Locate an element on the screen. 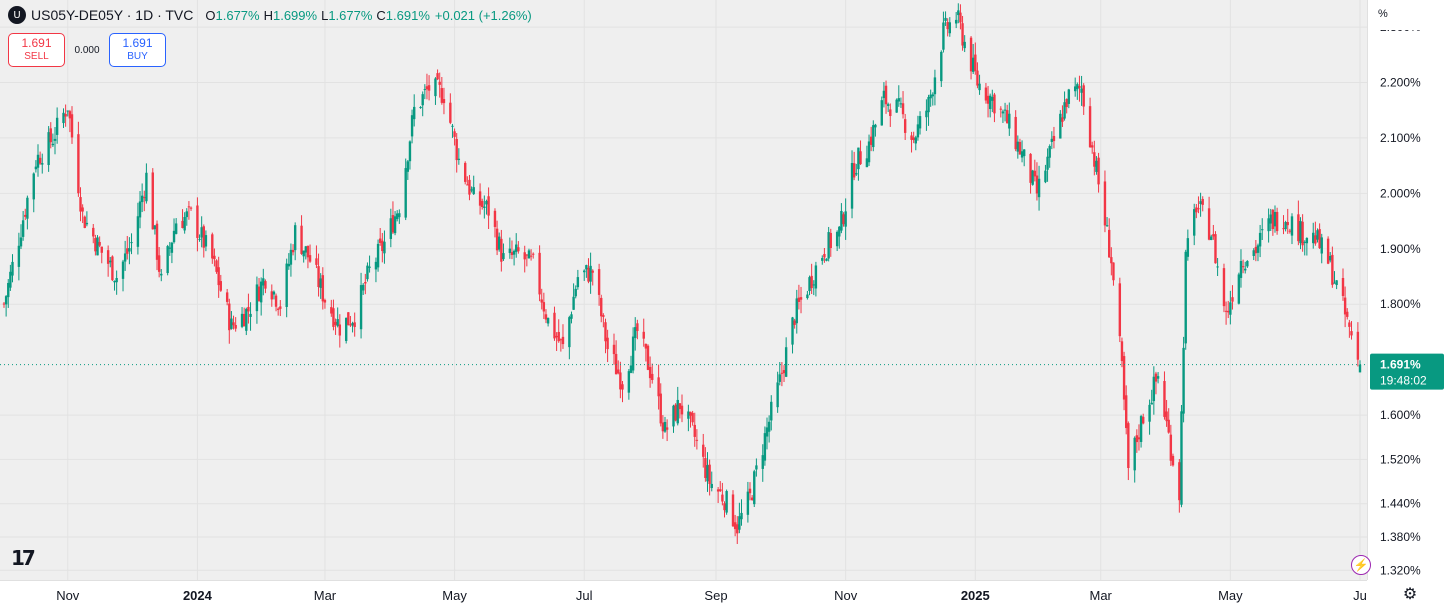 The width and height of the screenshot is (1445, 608). time-tick-label: Ju is located at coordinates (1360, 595).